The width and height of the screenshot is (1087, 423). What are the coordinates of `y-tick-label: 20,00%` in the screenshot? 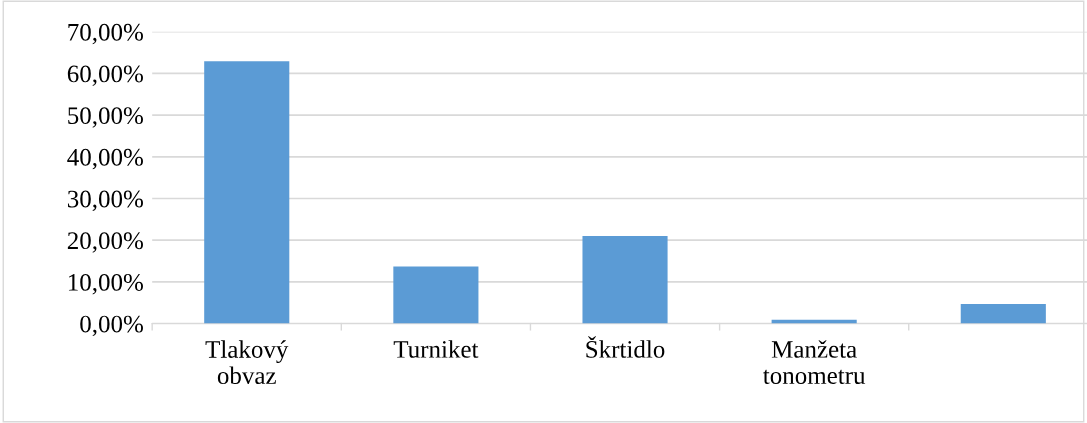 It's located at (105, 242).